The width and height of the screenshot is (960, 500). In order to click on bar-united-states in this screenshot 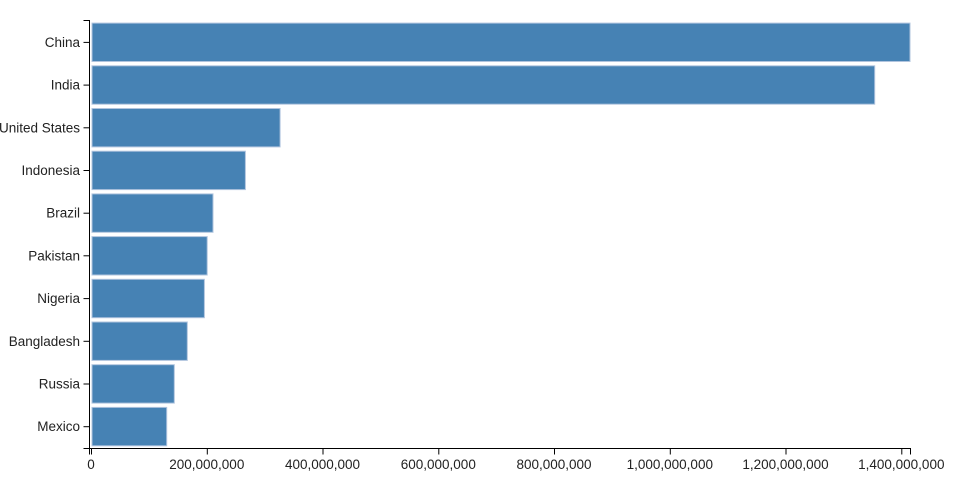, I will do `click(186, 128)`.